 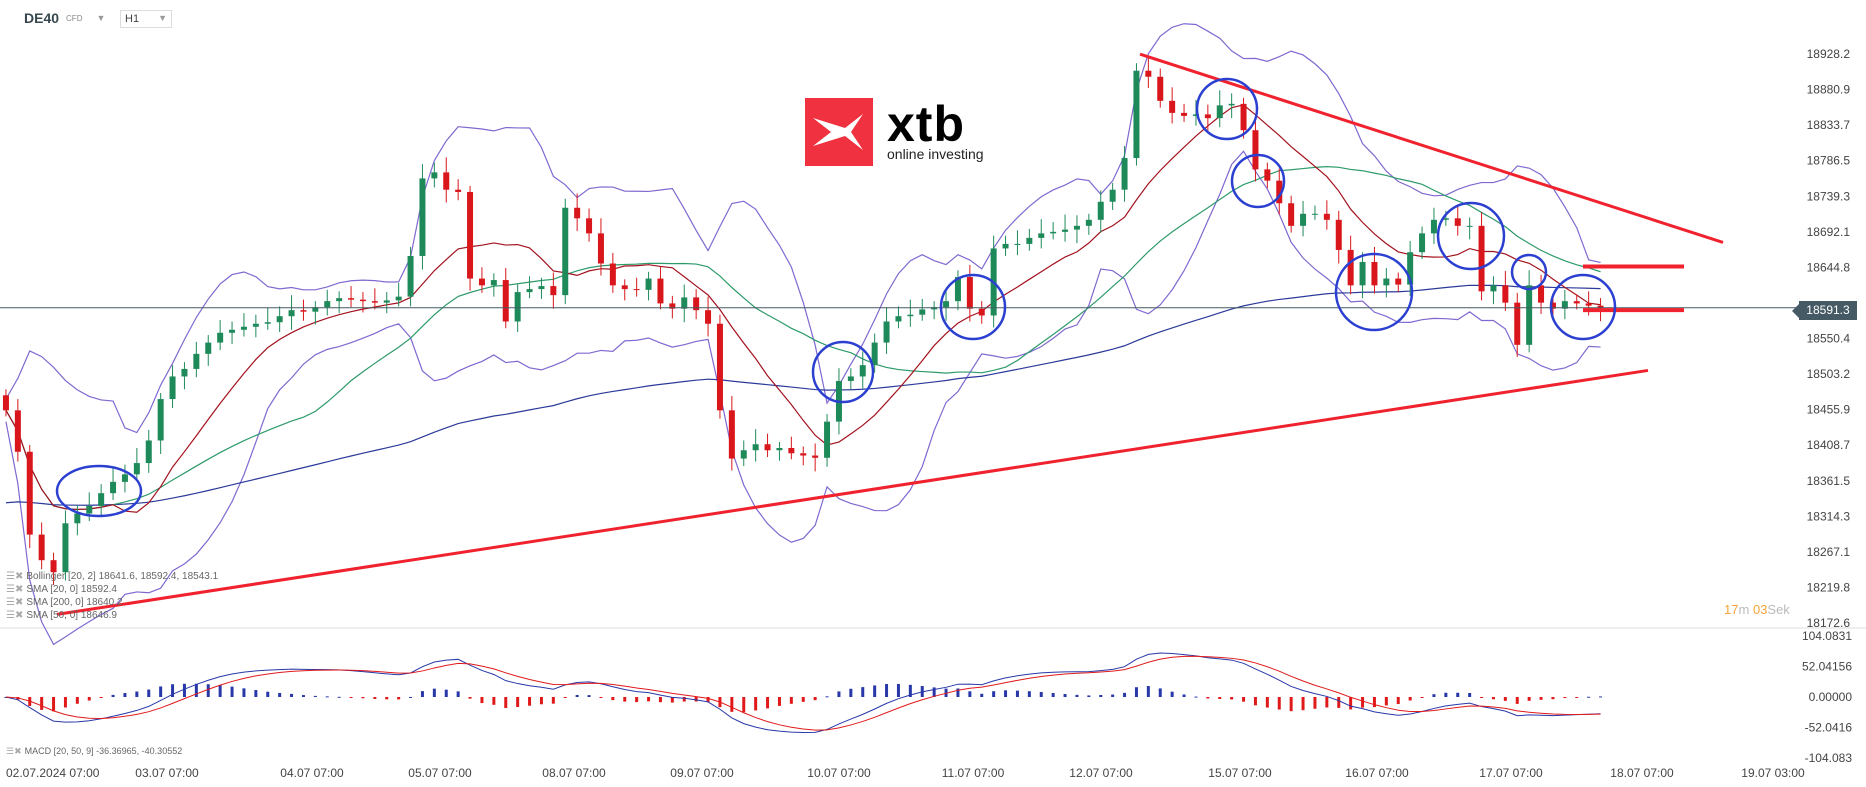 I want to click on legend-sma20: ☰✖ SMA [20, 0] 18592.4, so click(x=61, y=589).